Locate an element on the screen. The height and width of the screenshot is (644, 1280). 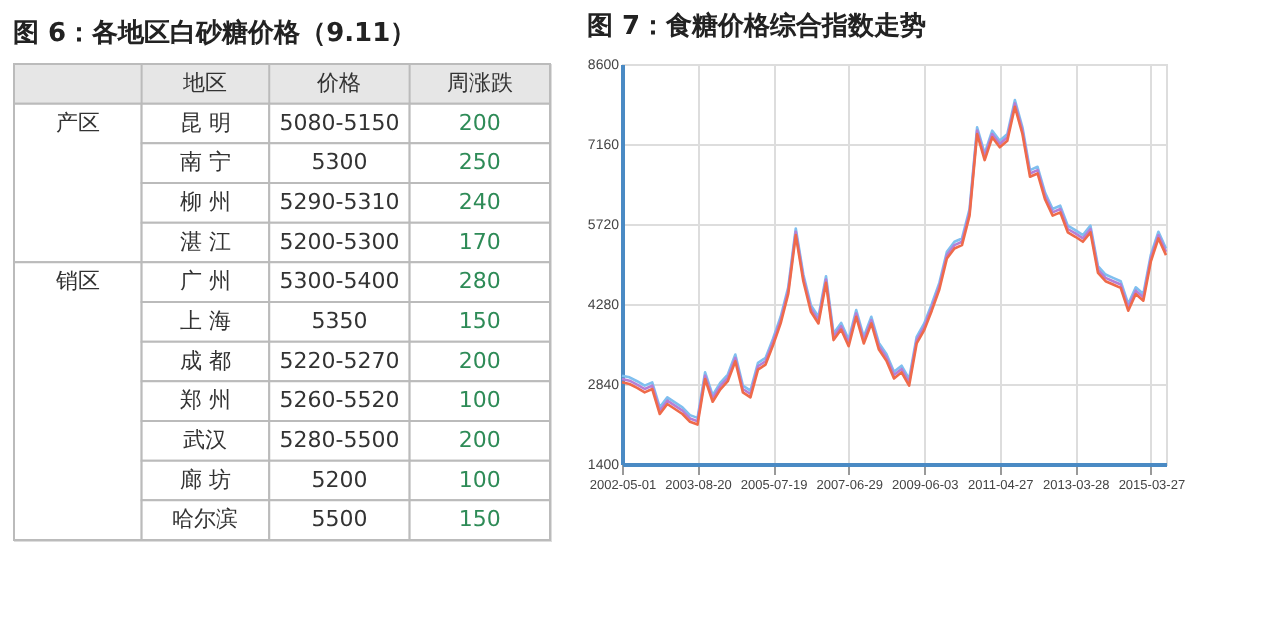
category-label: 廊 坊 is located at coordinates (205, 479).